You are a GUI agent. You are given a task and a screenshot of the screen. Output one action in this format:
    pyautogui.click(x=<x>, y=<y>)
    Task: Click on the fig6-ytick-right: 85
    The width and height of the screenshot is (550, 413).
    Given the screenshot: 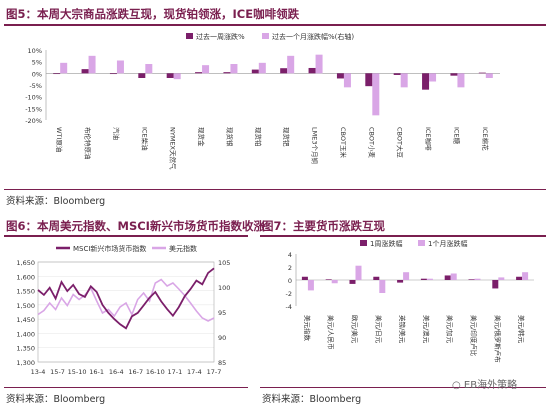 What is the action you would take?
    pyautogui.click(x=222, y=363)
    